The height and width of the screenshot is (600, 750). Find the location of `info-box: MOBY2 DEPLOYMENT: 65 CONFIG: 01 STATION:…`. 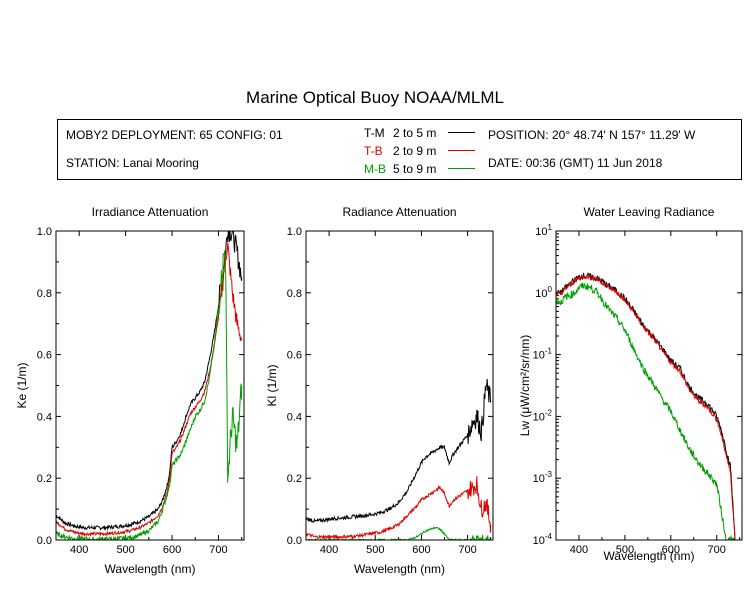

info-box: MOBY2 DEPLOYMENT: 65 CONFIG: 01 STATION:… is located at coordinates (399, 149).